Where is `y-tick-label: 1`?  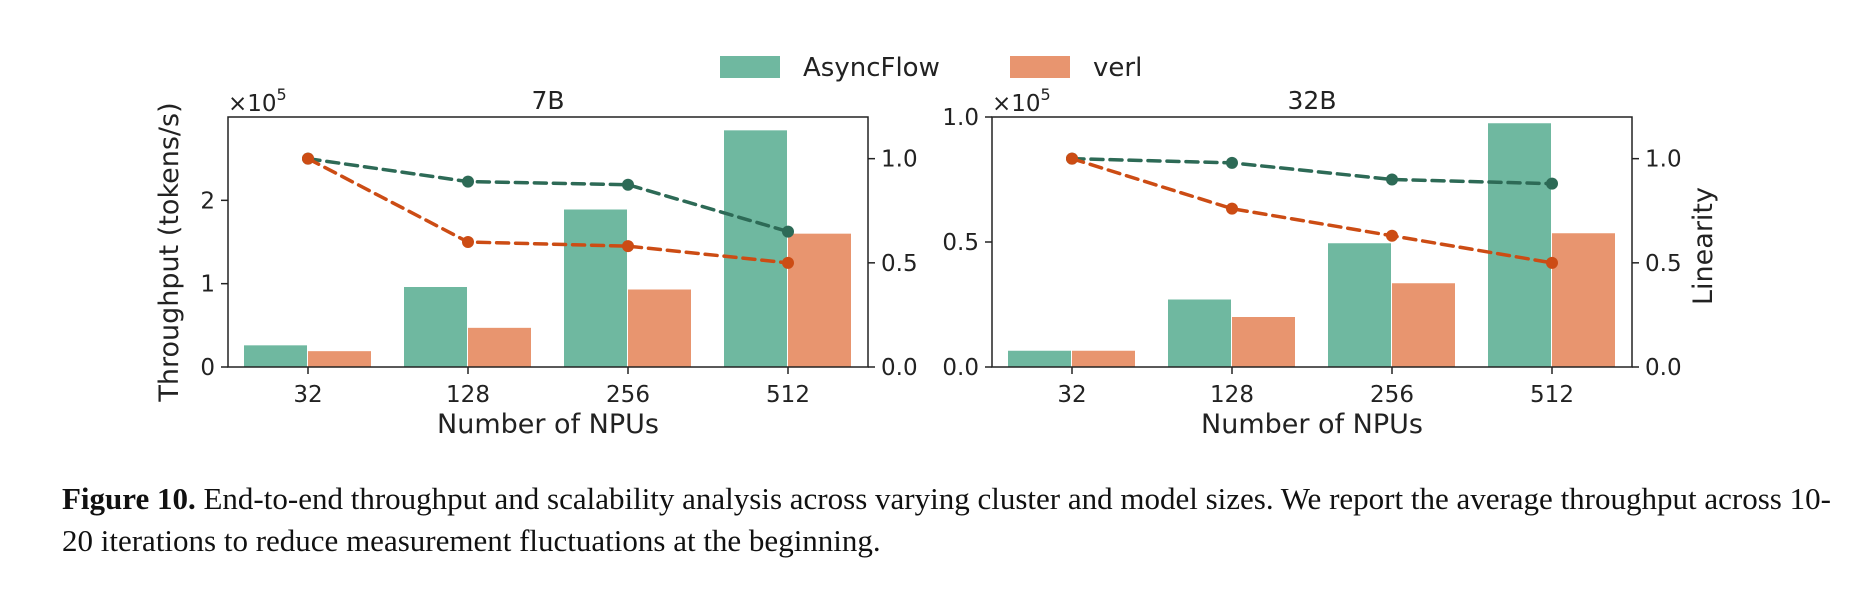
y-tick-label: 1 is located at coordinates (207, 285).